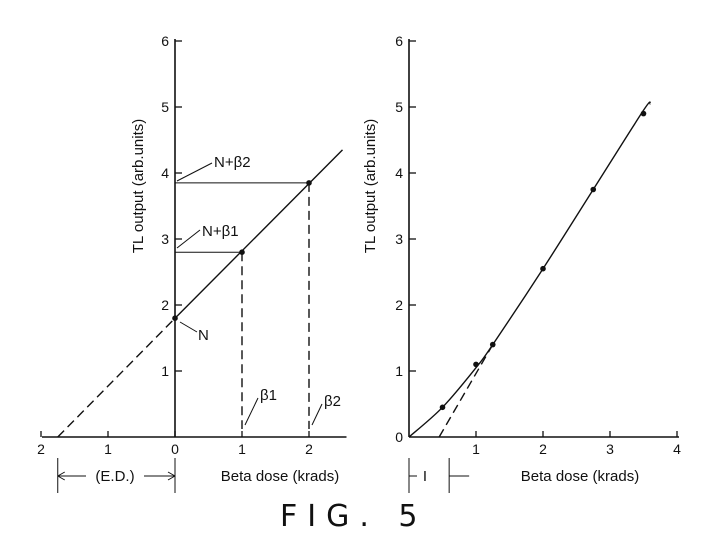  What do you see at coordinates (399, 41) in the screenshot?
I see `y-tick-label-right: 6` at bounding box center [399, 41].